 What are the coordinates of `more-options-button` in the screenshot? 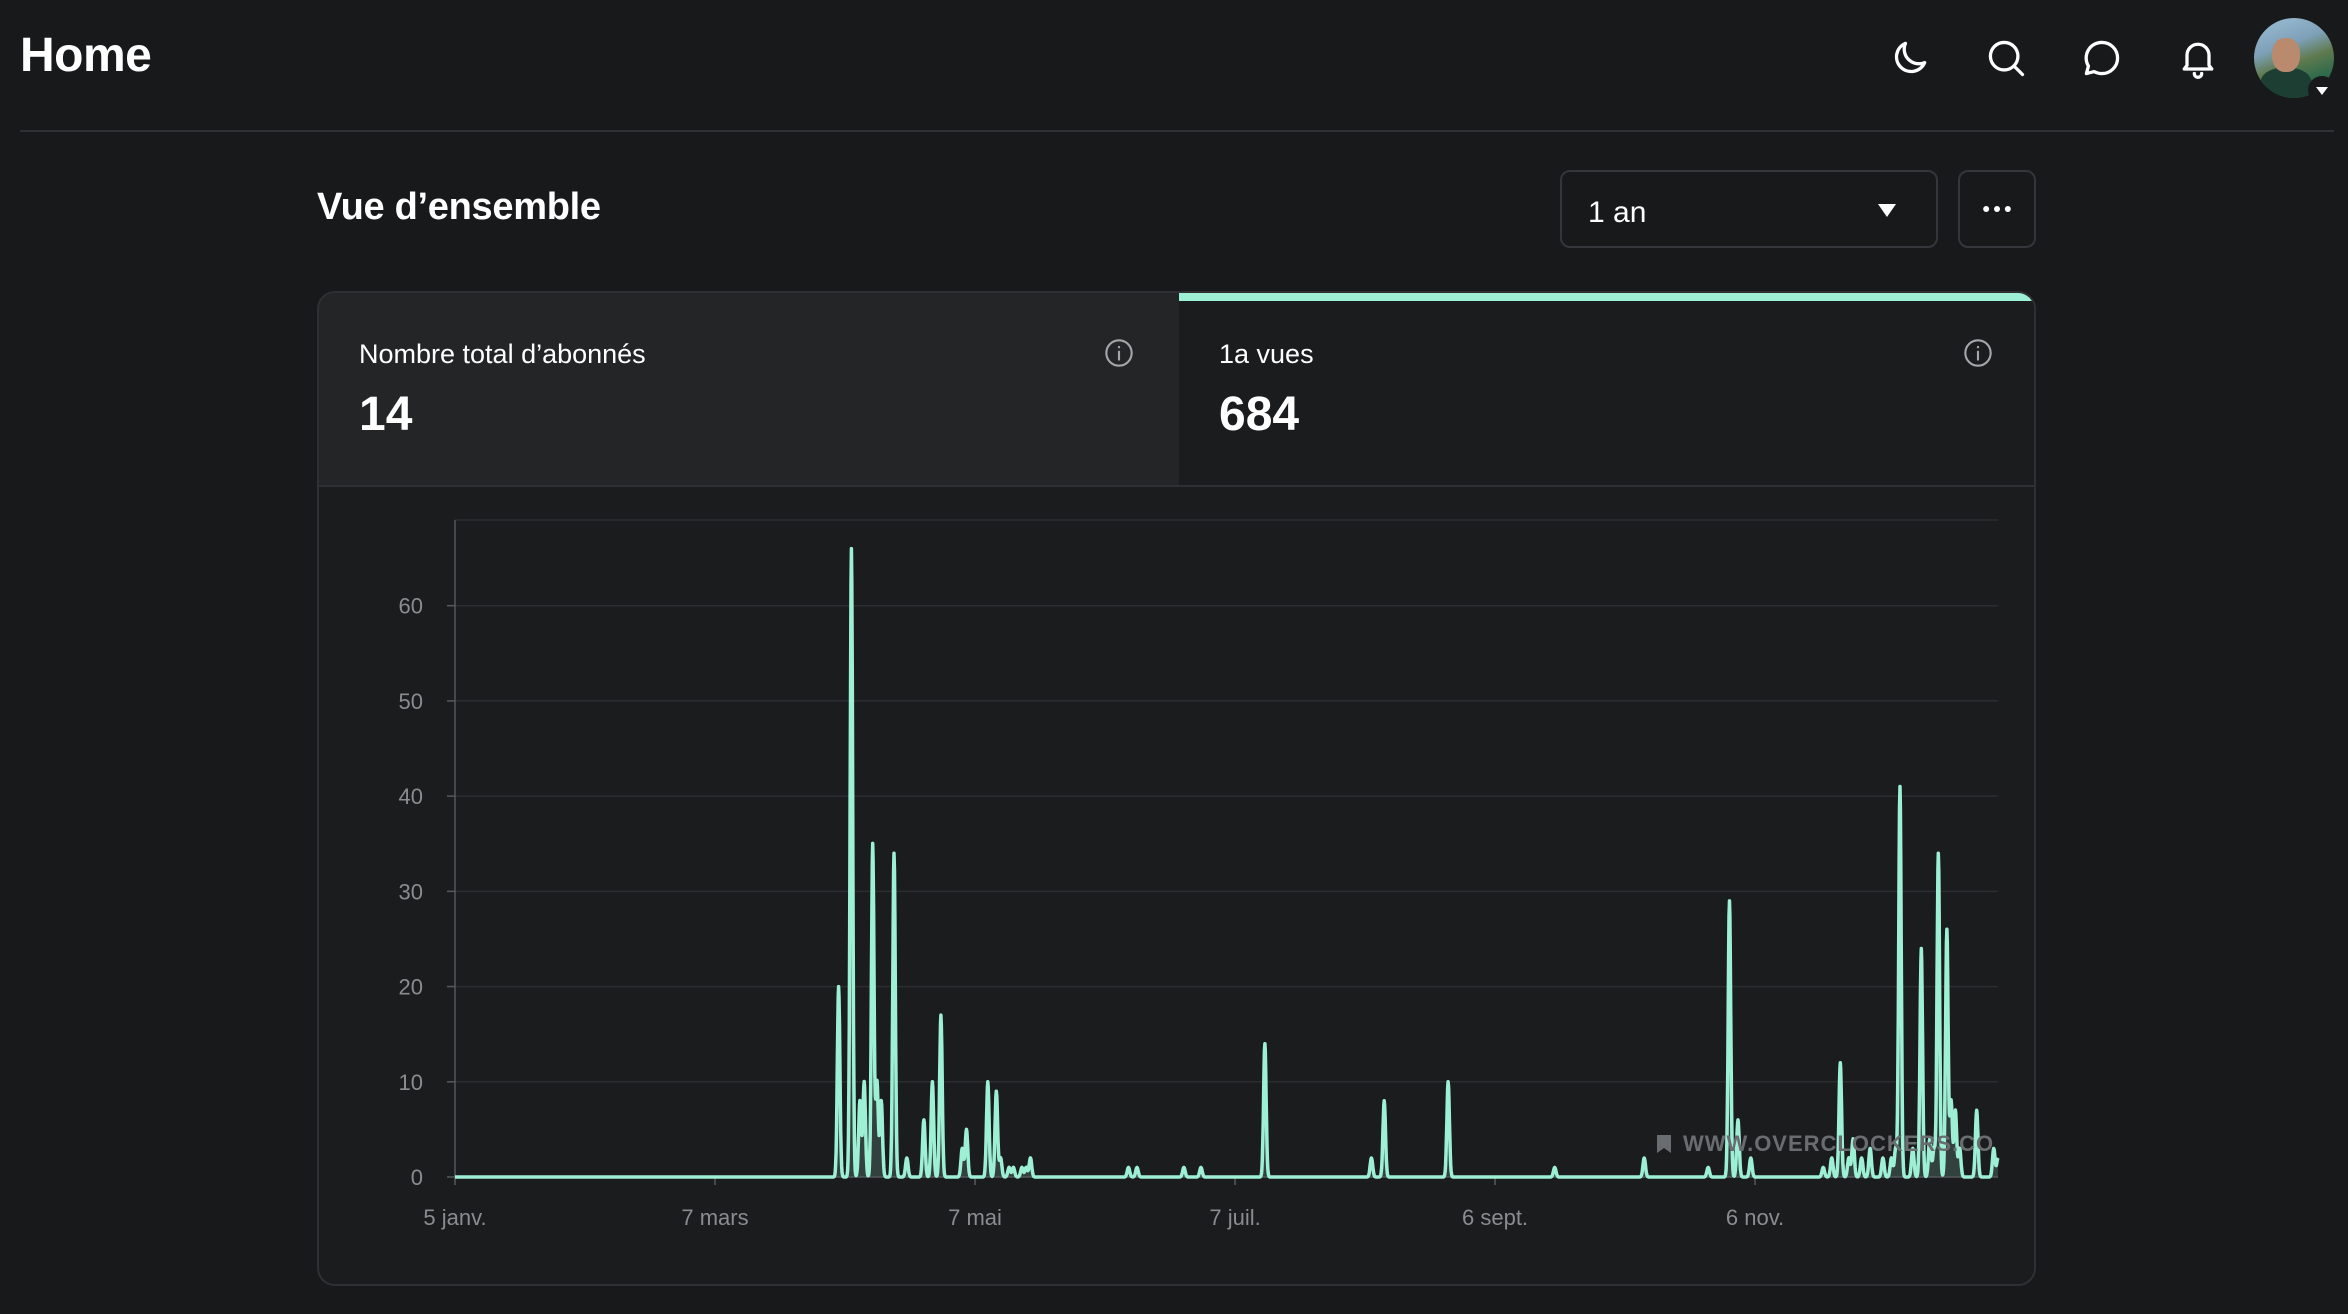 It's located at (1997, 209).